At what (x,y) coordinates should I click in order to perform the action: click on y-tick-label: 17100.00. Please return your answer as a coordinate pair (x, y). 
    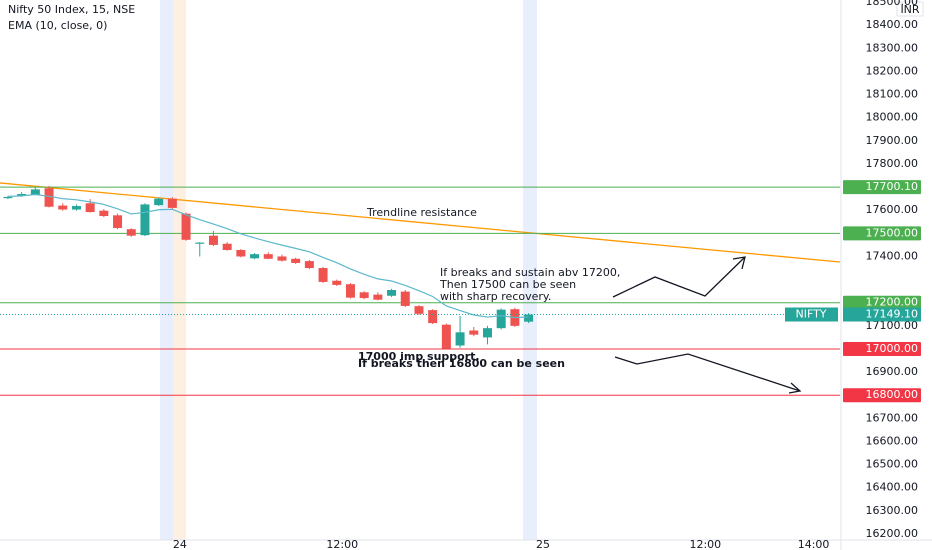
    Looking at the image, I should click on (892, 325).